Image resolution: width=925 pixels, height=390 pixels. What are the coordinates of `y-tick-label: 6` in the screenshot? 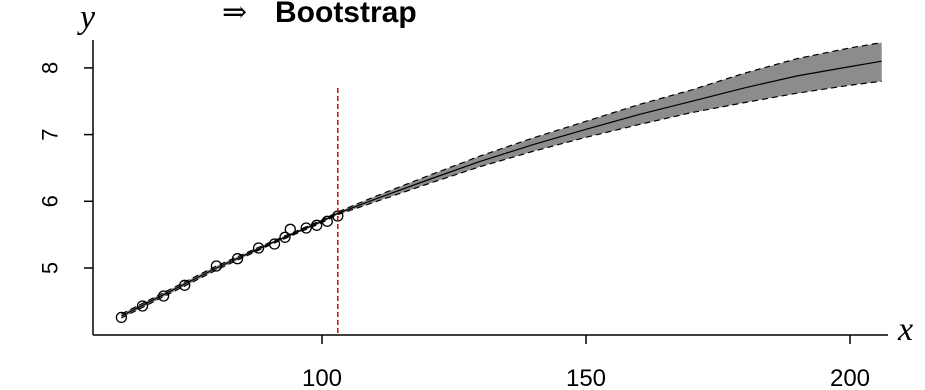 It's located at (50, 201).